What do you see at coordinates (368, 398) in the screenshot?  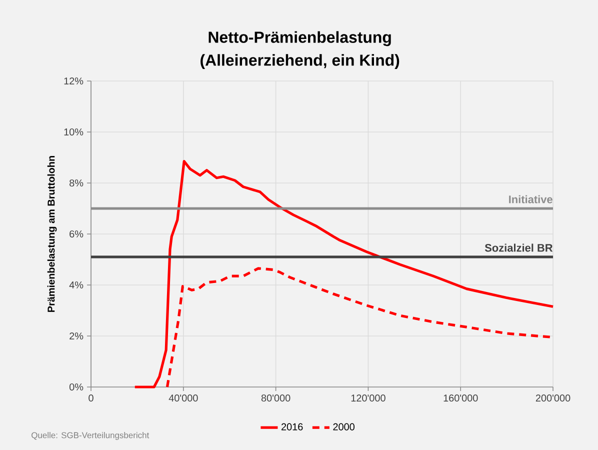 I see `x-tick-label: 120'000` at bounding box center [368, 398].